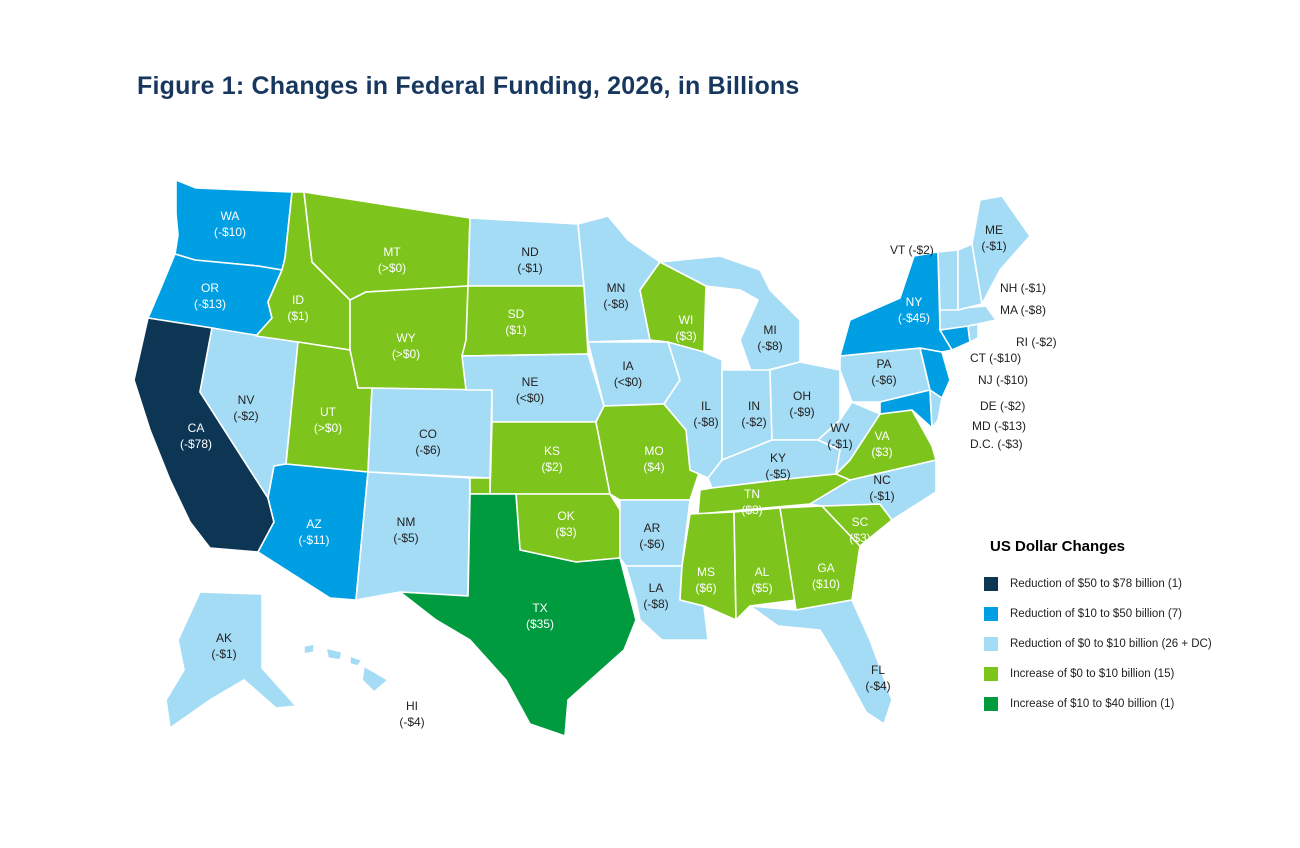 This screenshot has height=848, width=1300. I want to click on svg-text: UT, so click(328, 412).